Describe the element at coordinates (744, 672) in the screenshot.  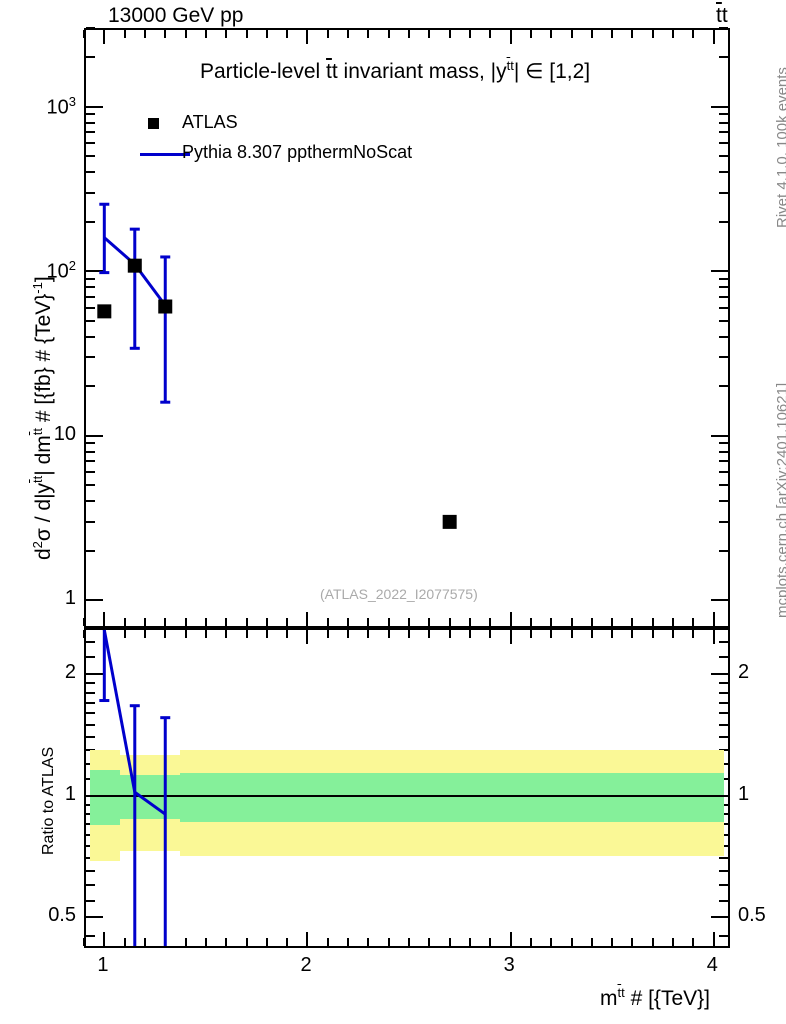
I see `y-tick-label-ratio-right: 2` at that location.